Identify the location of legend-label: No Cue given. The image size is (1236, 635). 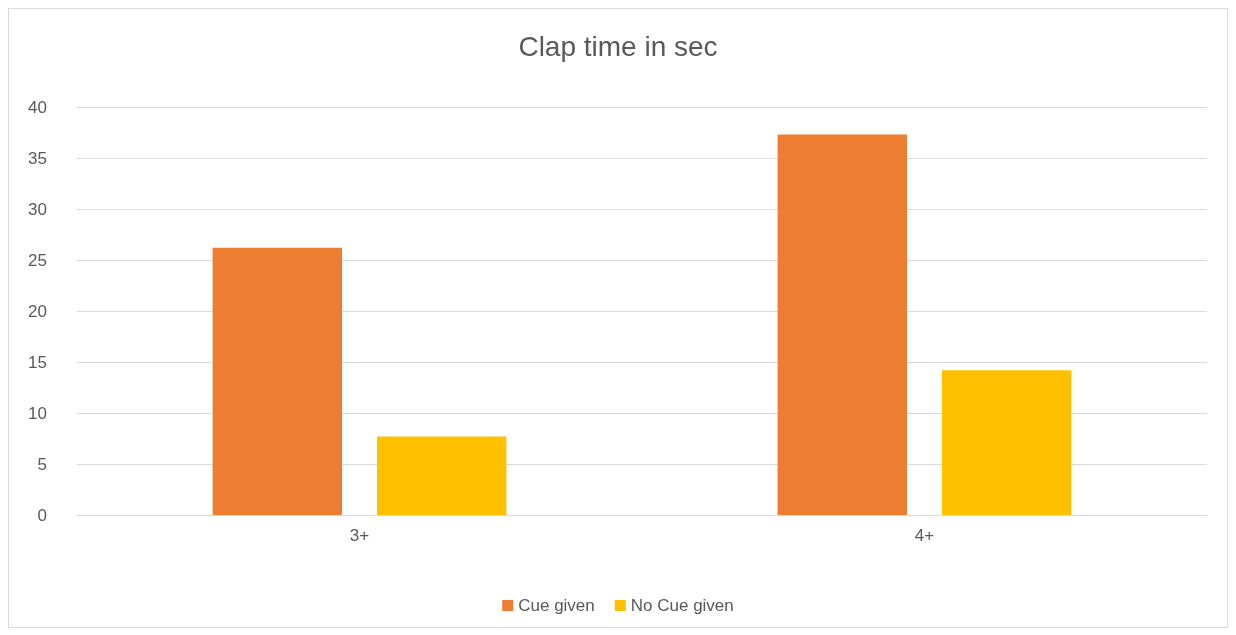
(682, 605).